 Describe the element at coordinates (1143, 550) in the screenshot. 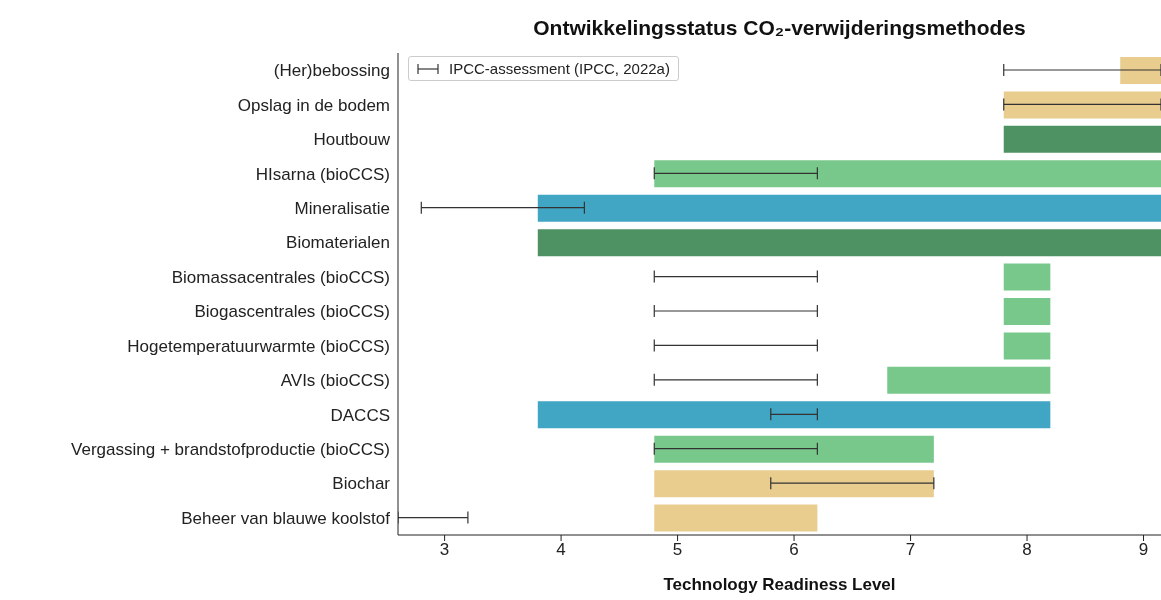

I see `x-tick-label: 9` at that location.